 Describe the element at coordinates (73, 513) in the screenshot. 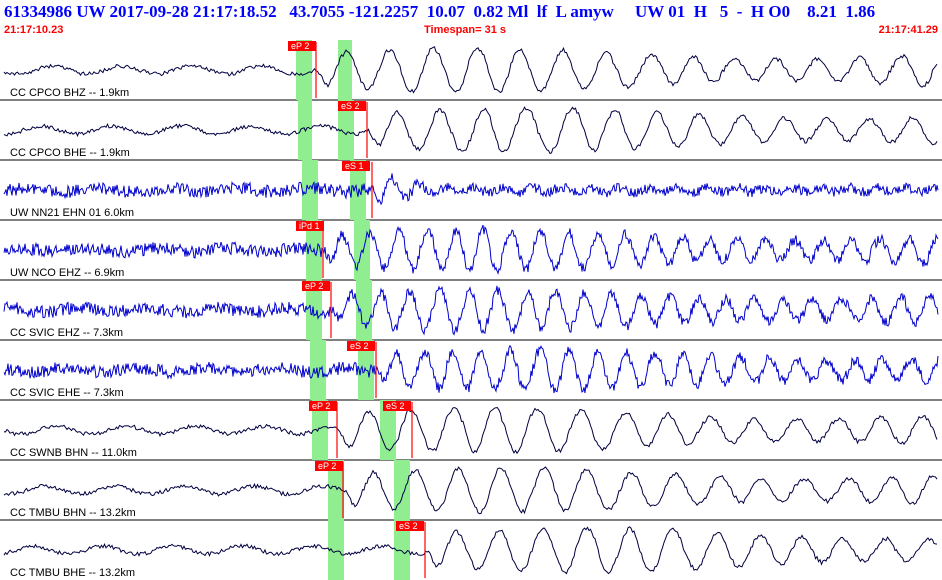

I see `trace-label: CC TMBU BHN -- 13.2km` at that location.